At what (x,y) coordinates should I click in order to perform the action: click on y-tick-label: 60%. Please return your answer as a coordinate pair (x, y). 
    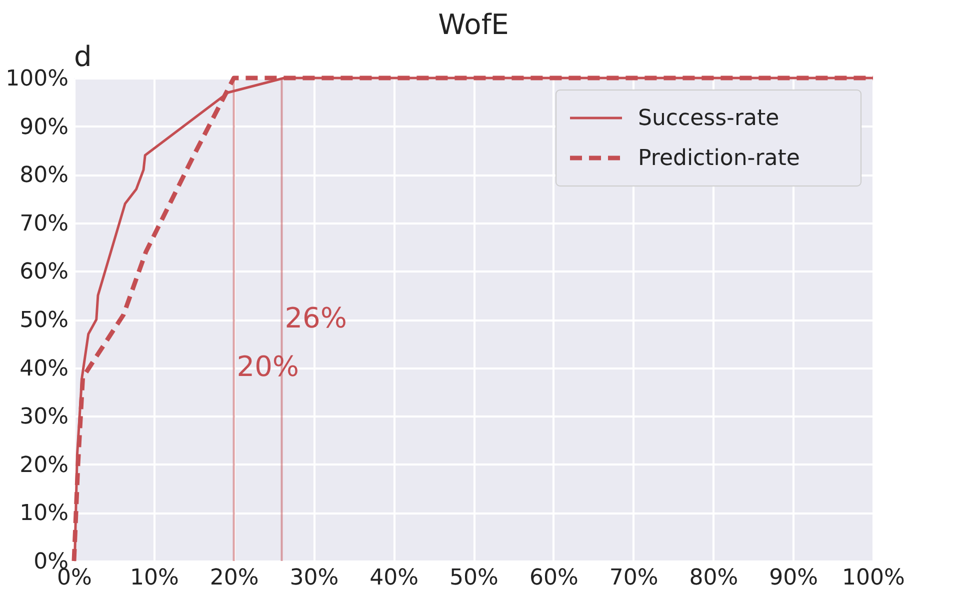
    Looking at the image, I should click on (44, 272).